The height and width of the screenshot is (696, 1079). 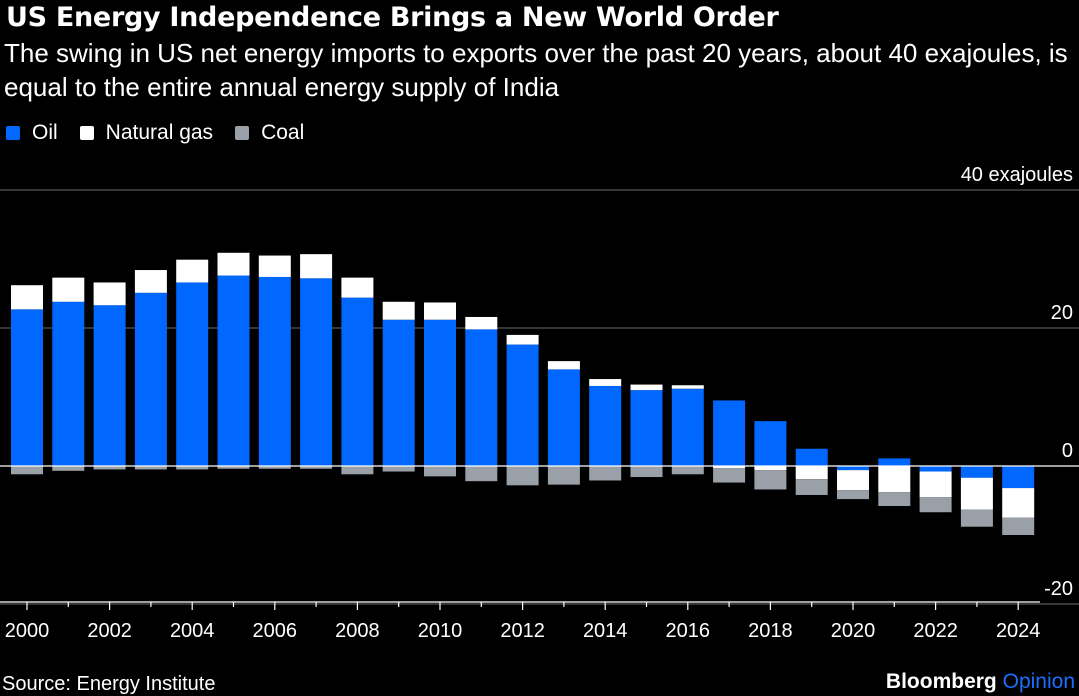 What do you see at coordinates (1017, 382) in the screenshot?
I see `y-tick-labels: 40 exajoules 20 0 -20` at bounding box center [1017, 382].